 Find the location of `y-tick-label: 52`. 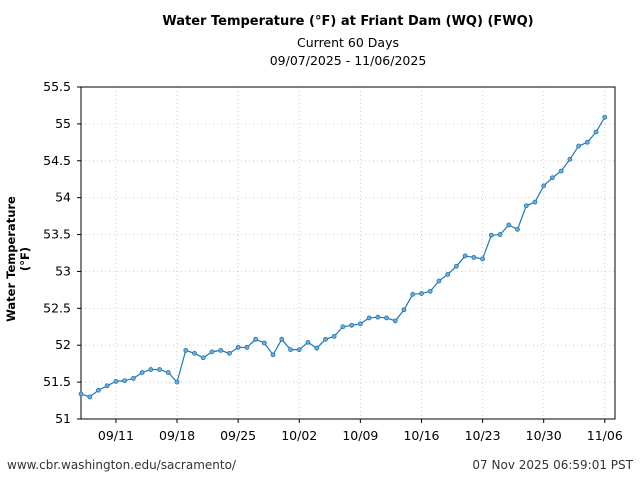

y-tick-label: 52 is located at coordinates (63, 344).